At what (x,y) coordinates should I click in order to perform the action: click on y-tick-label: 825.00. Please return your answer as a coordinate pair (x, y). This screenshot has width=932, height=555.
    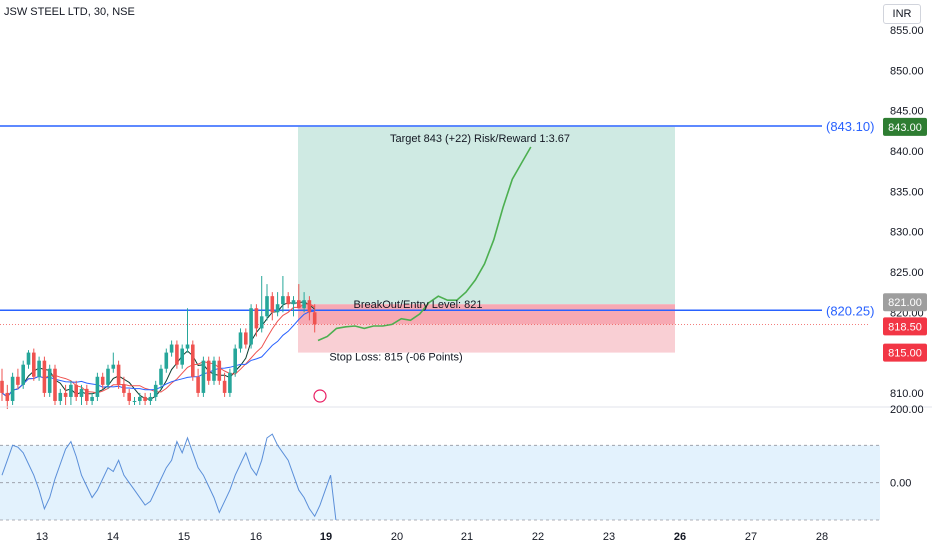
    Looking at the image, I should click on (907, 273).